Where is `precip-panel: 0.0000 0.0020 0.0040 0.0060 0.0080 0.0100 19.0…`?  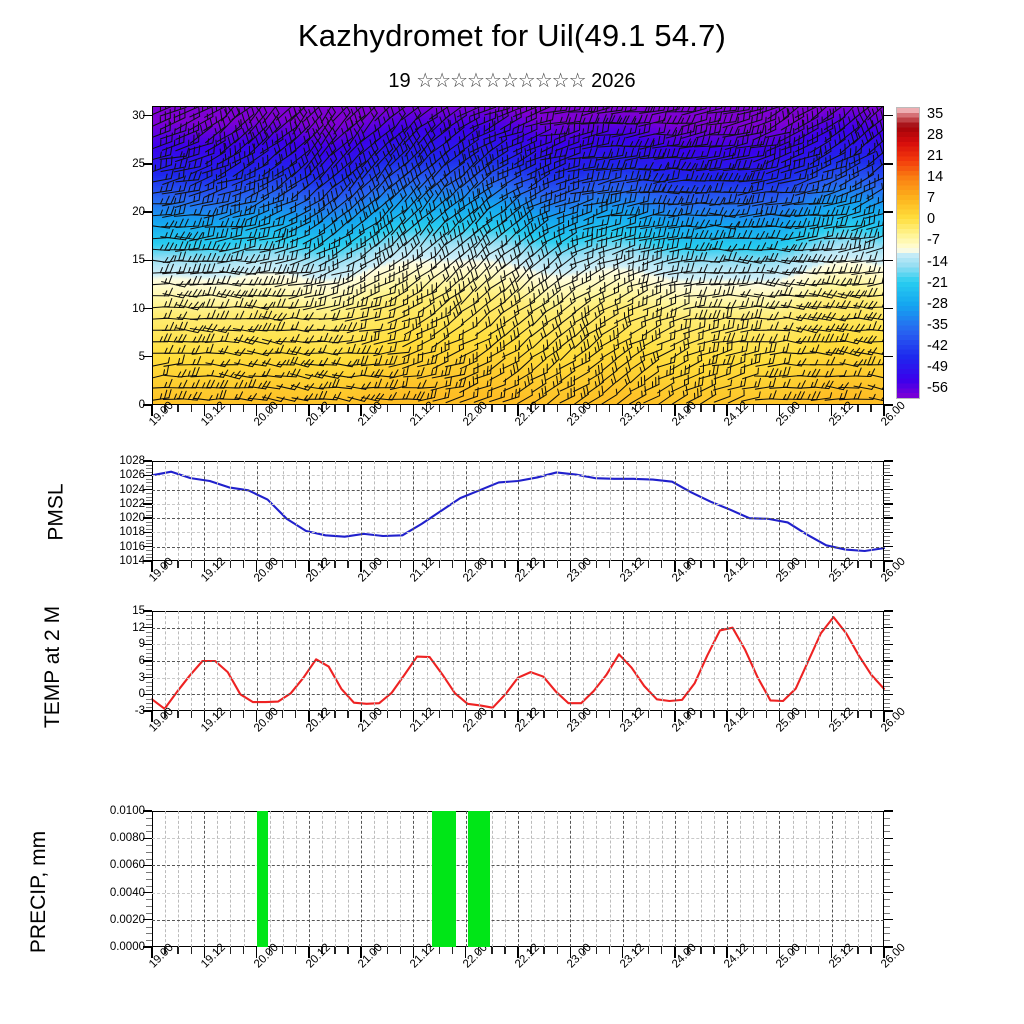
precip-panel: 0.0000 0.0020 0.0040 0.0060 0.0080 0.0100 19.0… is located at coordinates (509, 887).